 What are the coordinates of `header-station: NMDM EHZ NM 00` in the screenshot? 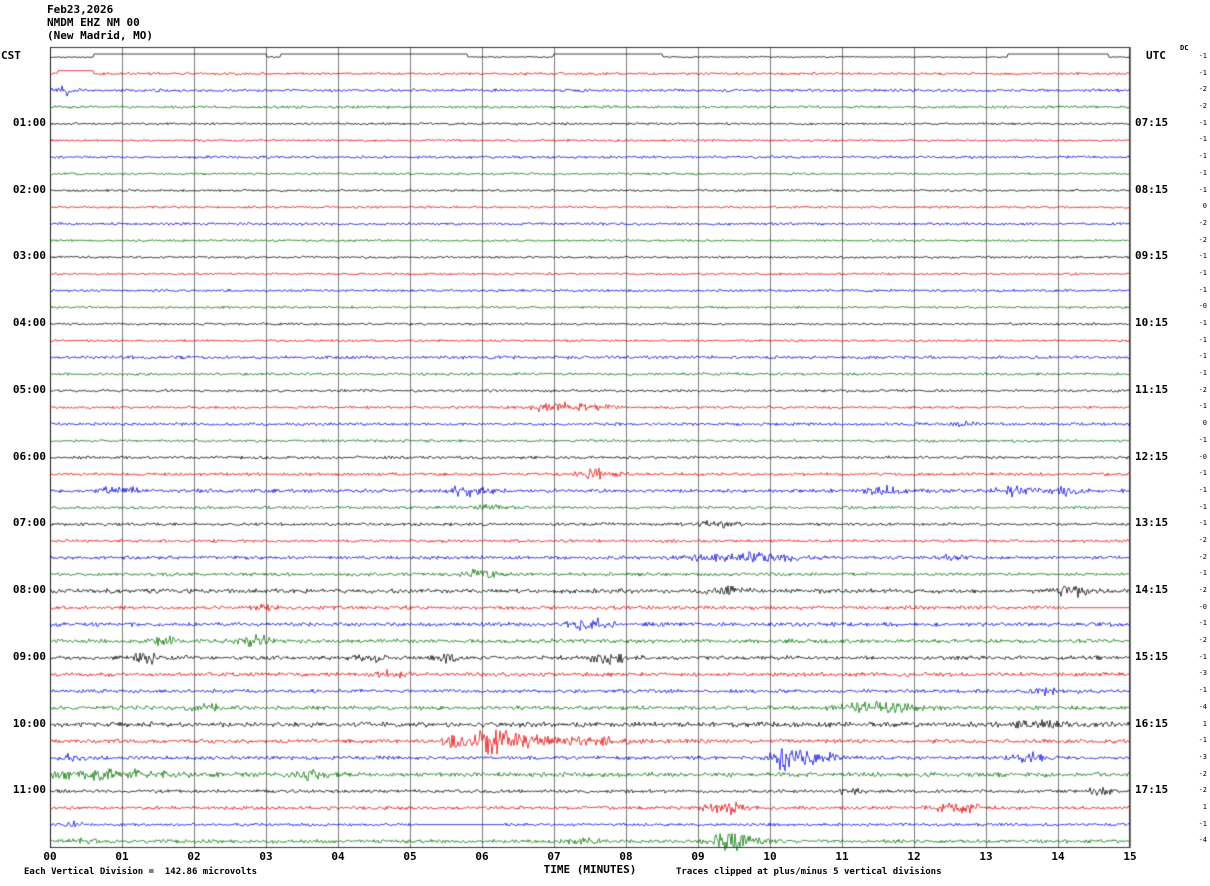 It's located at (93, 22).